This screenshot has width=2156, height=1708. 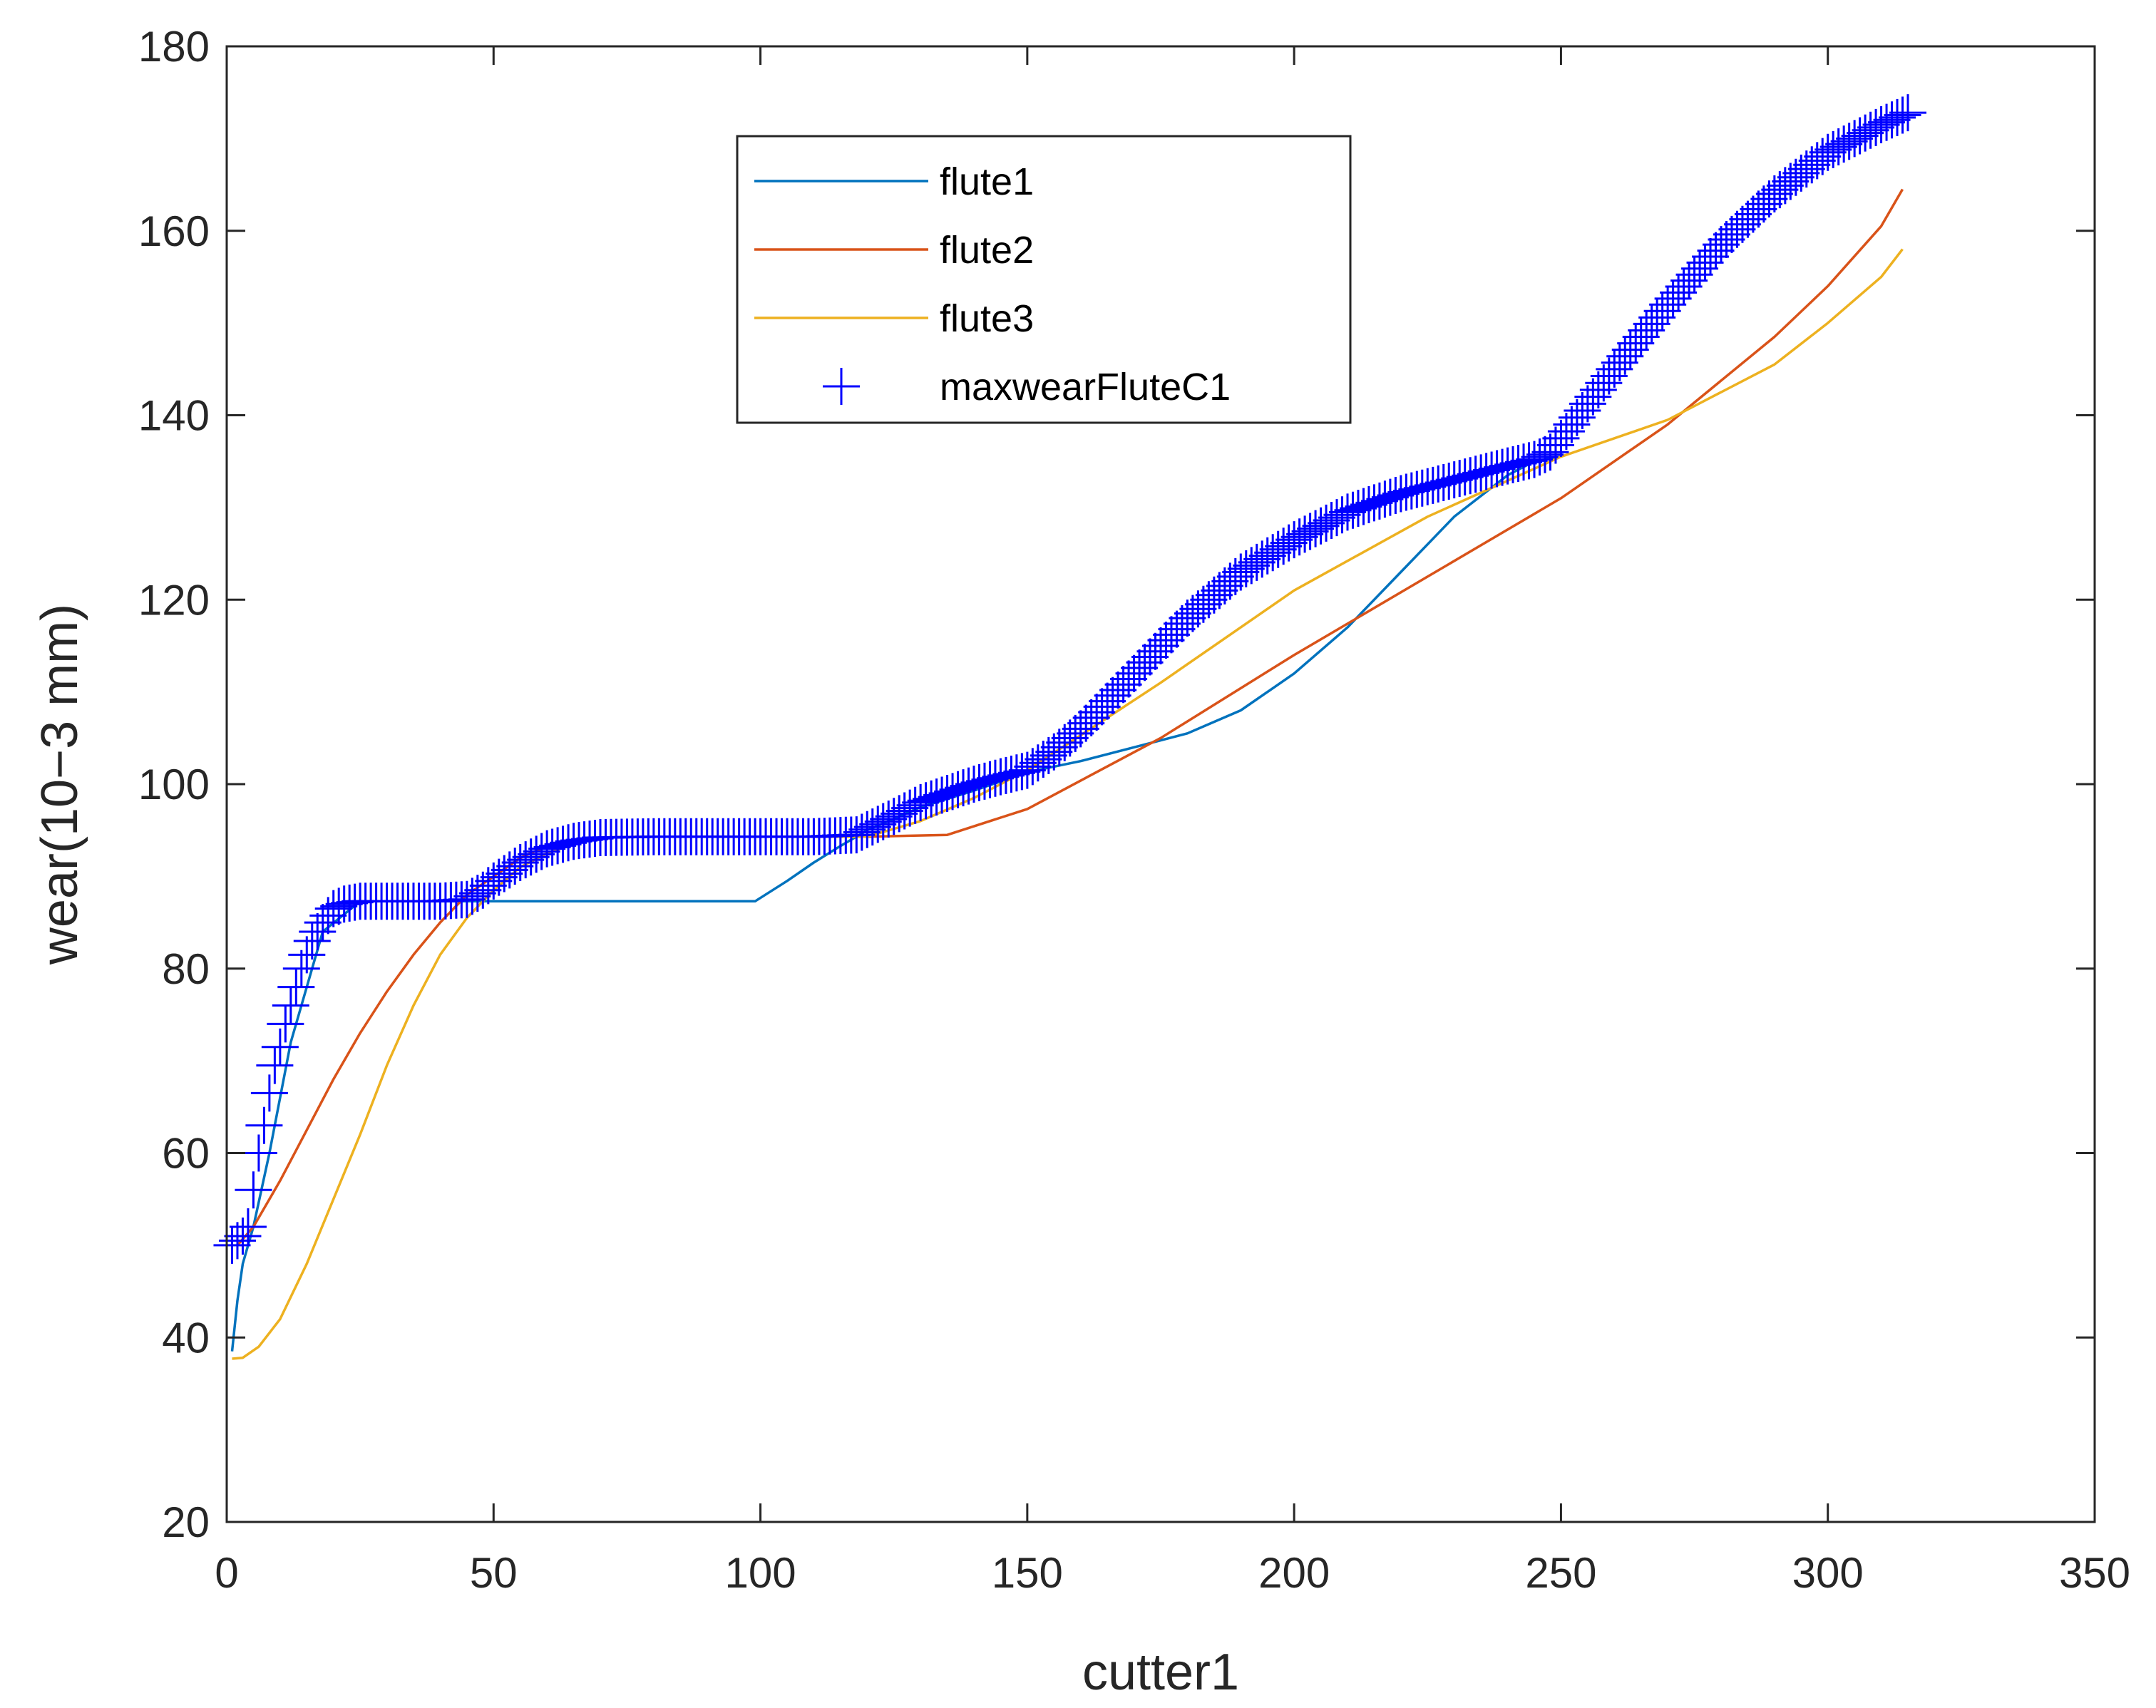 I want to click on x-tick-label: 250, so click(x=1560, y=1573).